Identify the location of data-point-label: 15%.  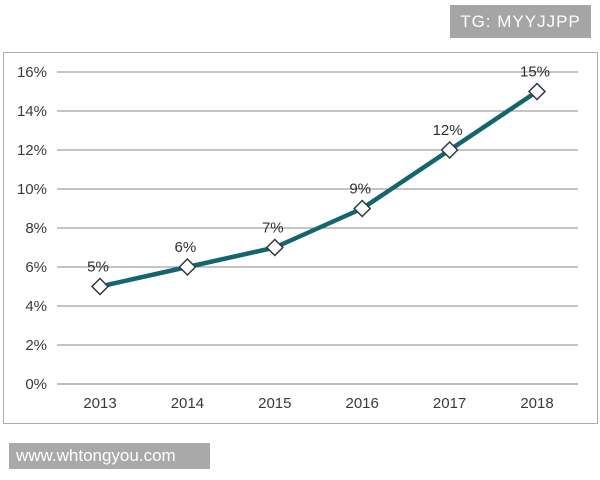
(535, 72).